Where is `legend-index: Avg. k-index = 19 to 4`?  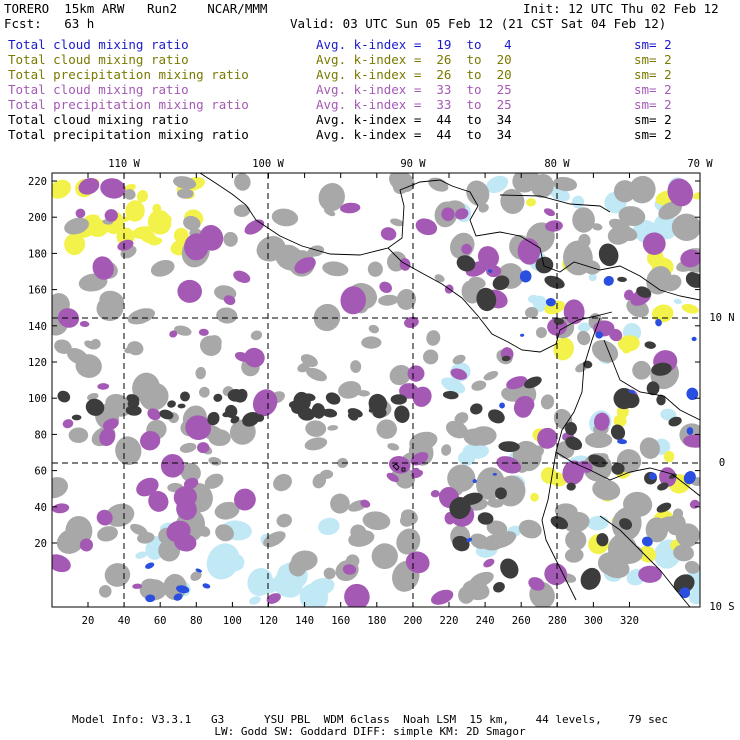
legend-index: Avg. k-index = 19 to 4 is located at coordinates (414, 44).